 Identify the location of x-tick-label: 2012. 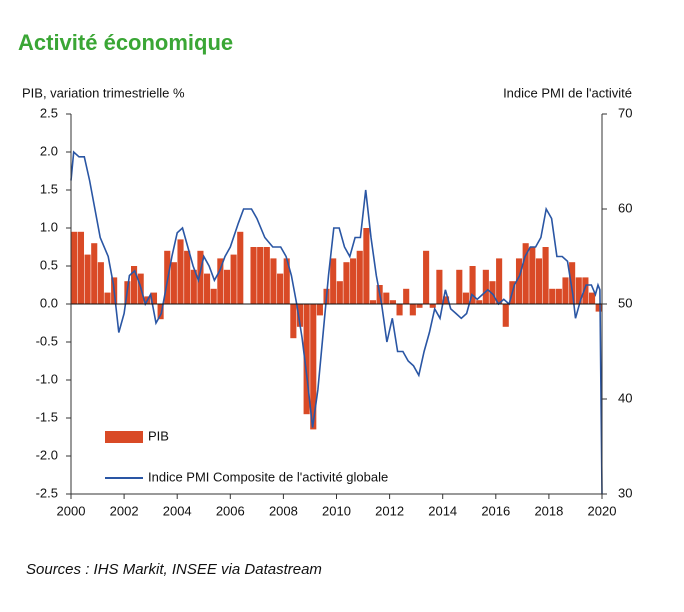
(389, 510).